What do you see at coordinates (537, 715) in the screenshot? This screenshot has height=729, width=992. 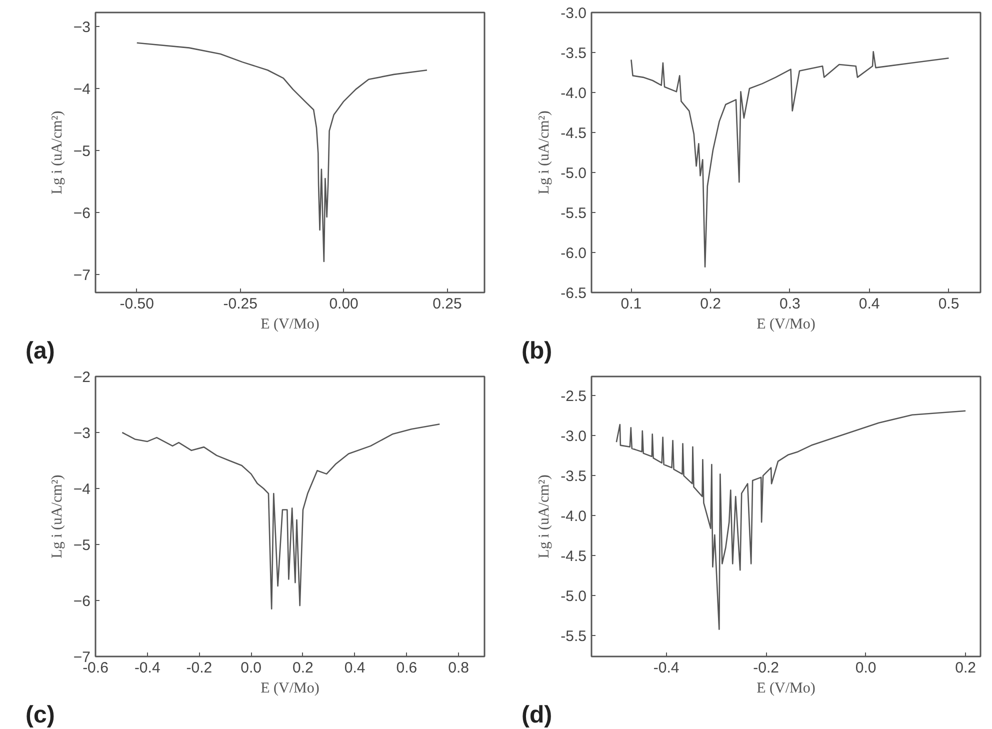 I see `text: (d)` at bounding box center [537, 715].